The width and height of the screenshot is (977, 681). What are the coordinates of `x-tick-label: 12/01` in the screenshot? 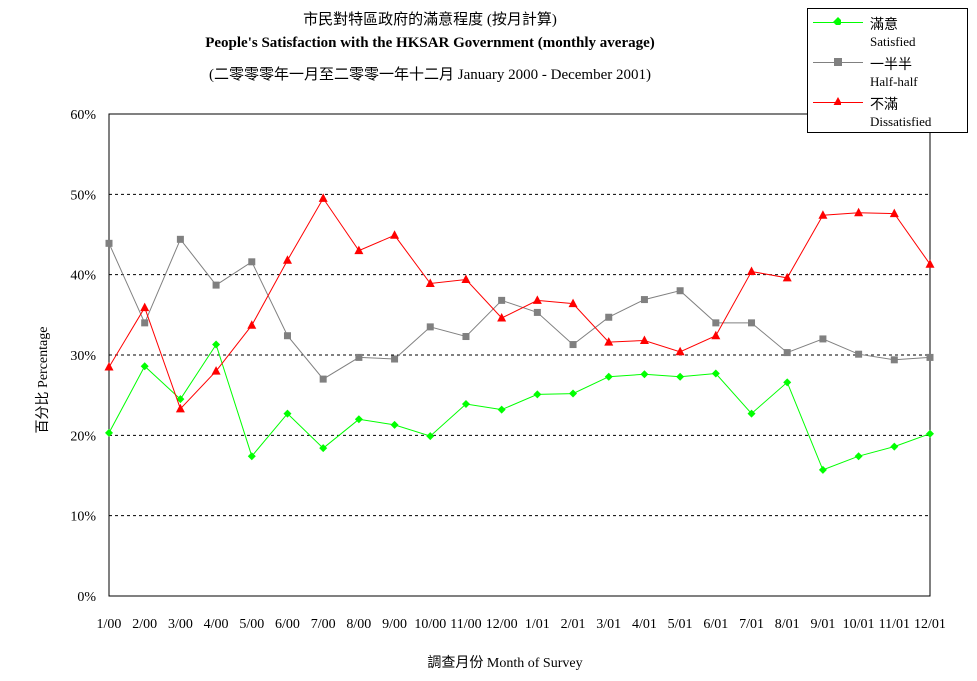 It's located at (930, 624).